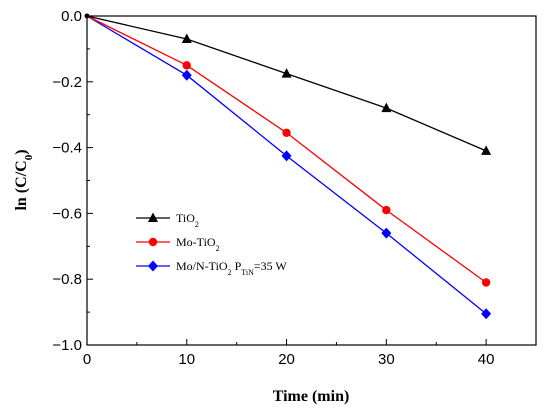  I want to click on y-axis-title-main: ln (C/C, so click(21, 185).